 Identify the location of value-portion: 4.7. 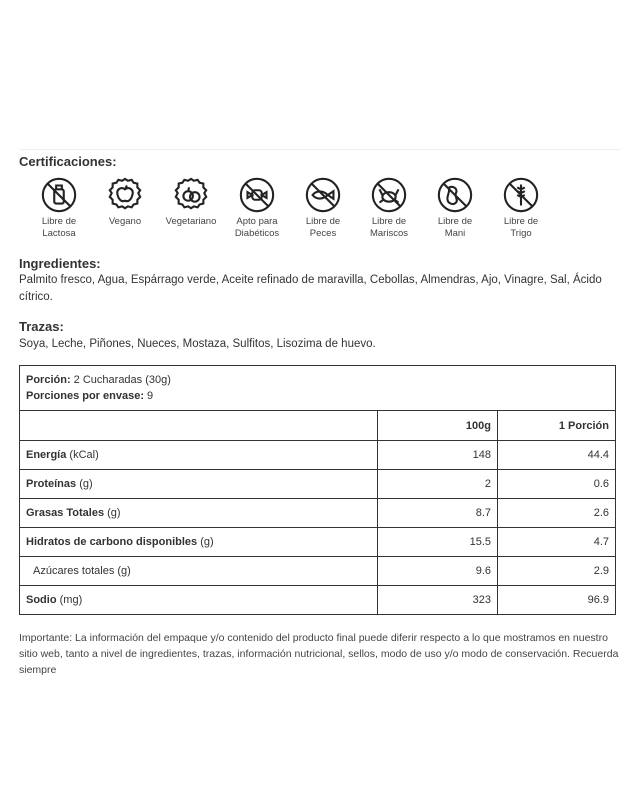
(556, 542).